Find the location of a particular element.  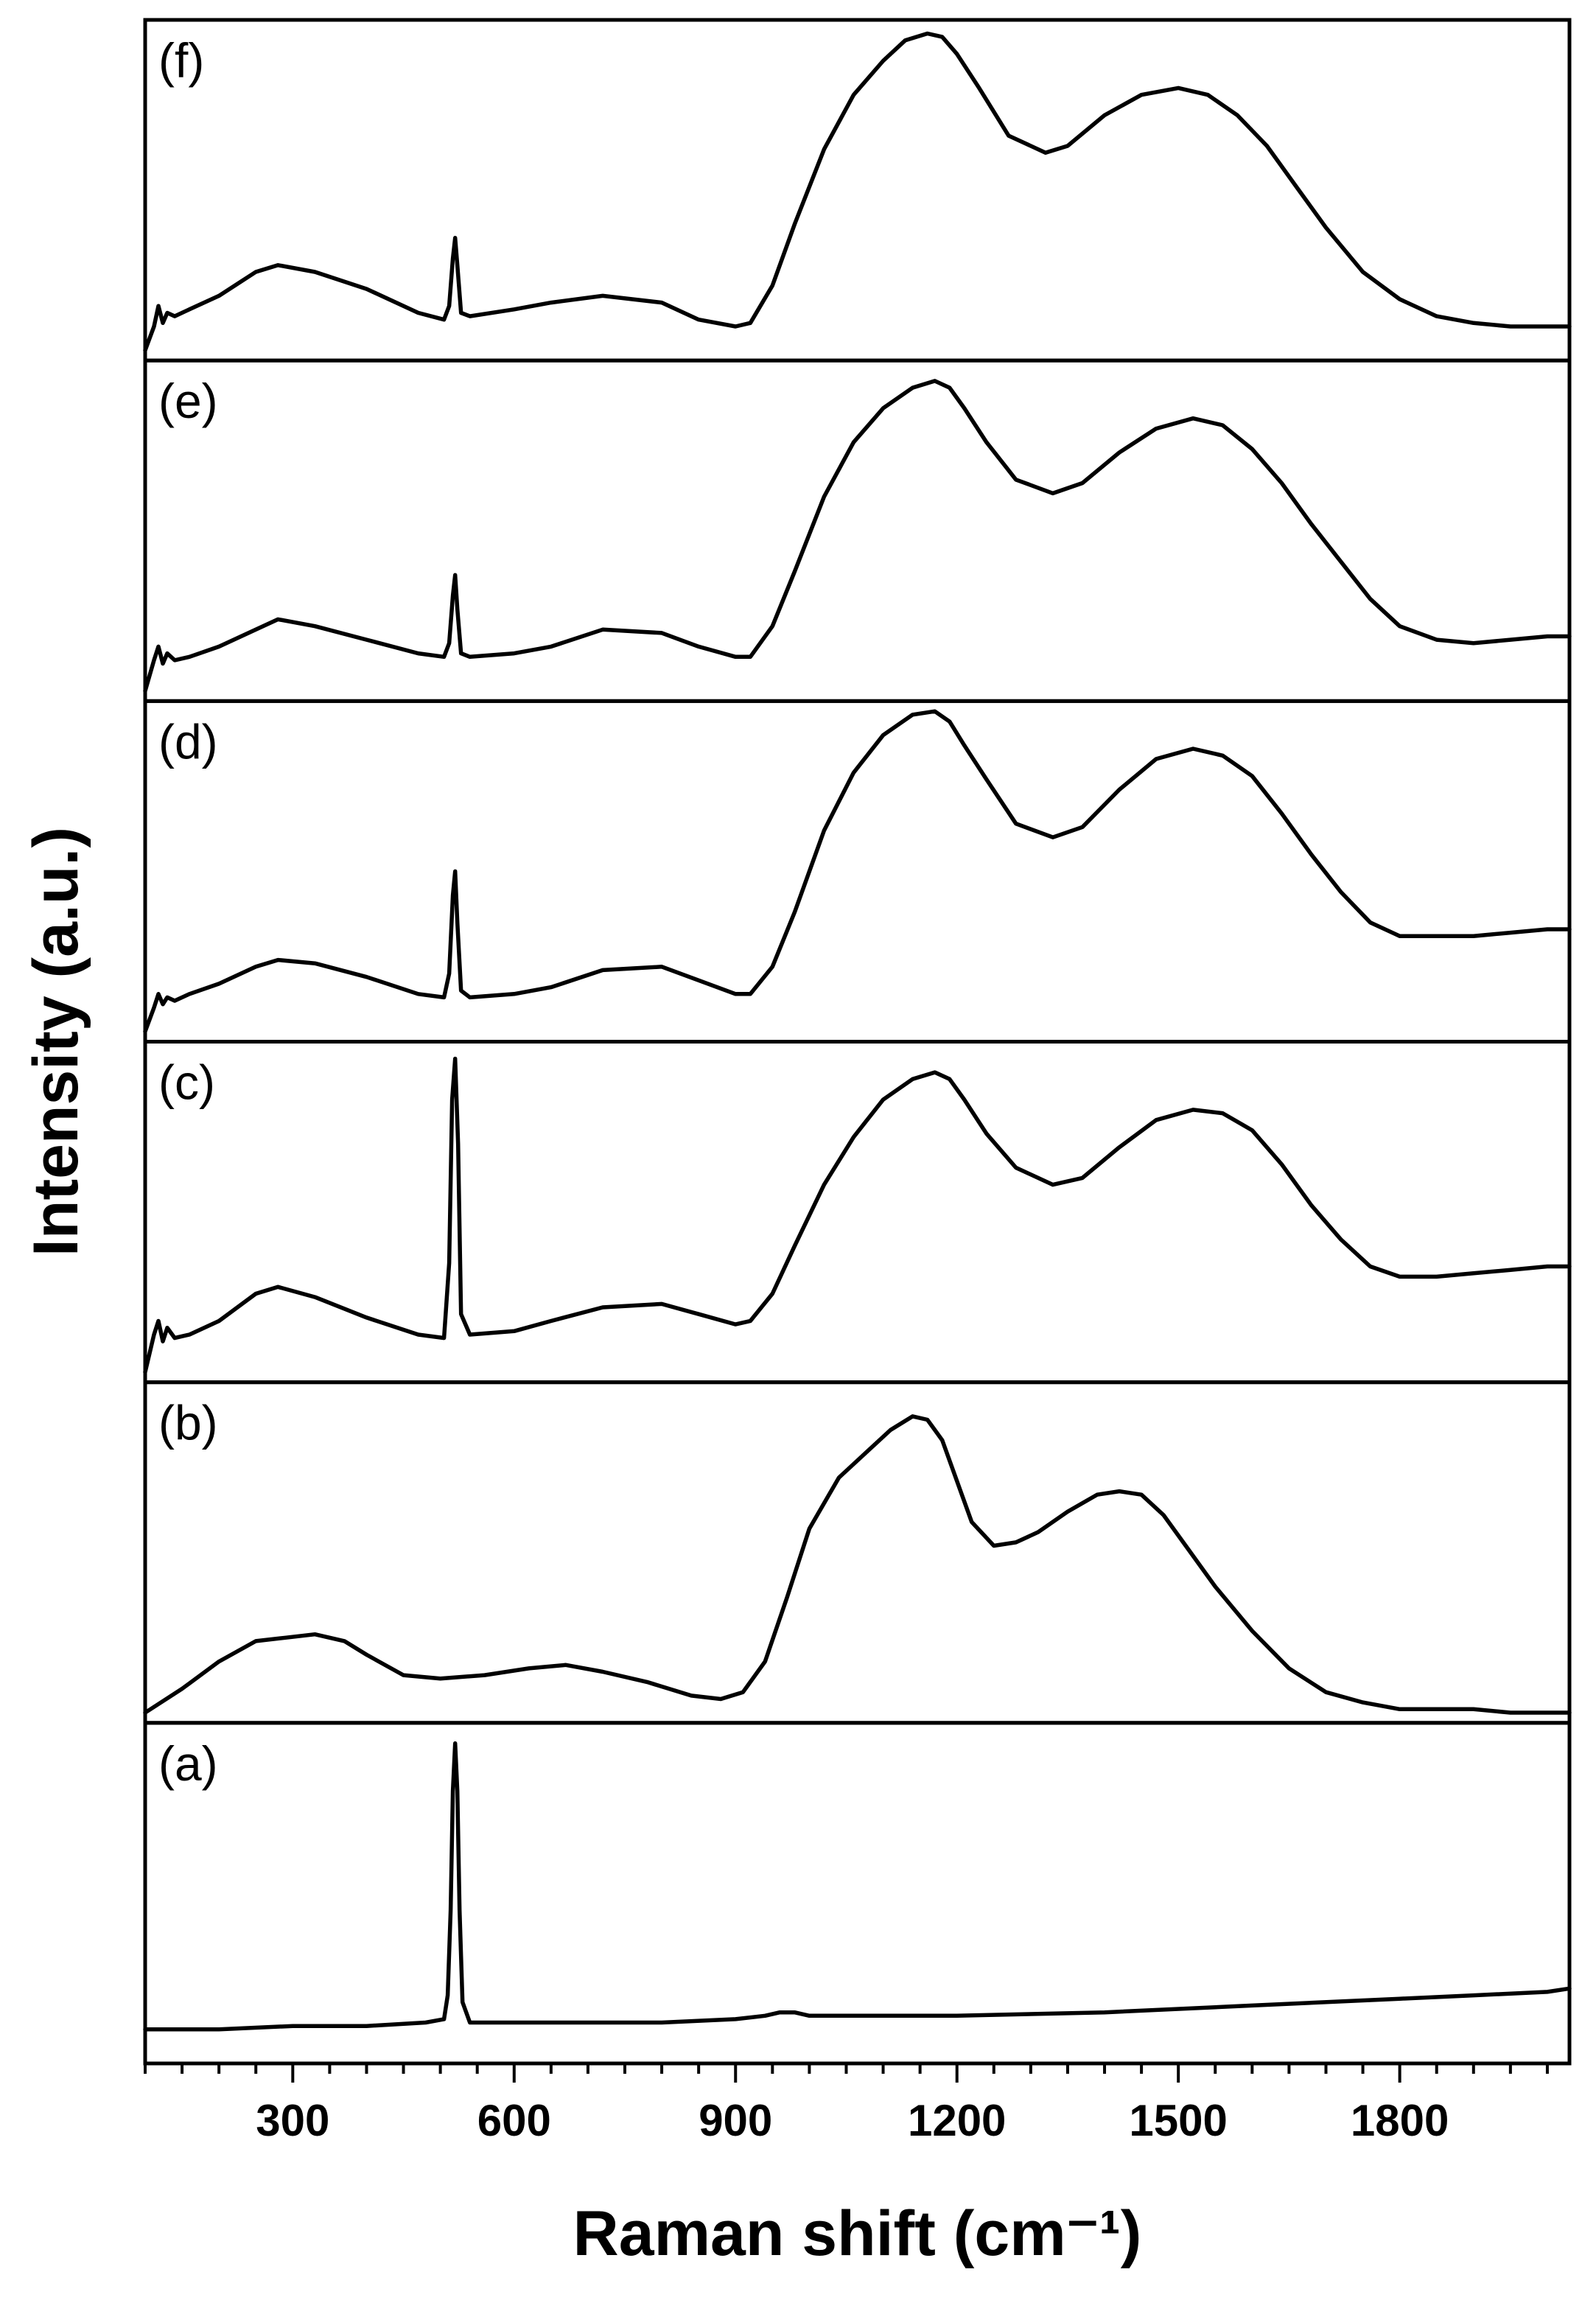

panel: (b) is located at coordinates (857, 1552).